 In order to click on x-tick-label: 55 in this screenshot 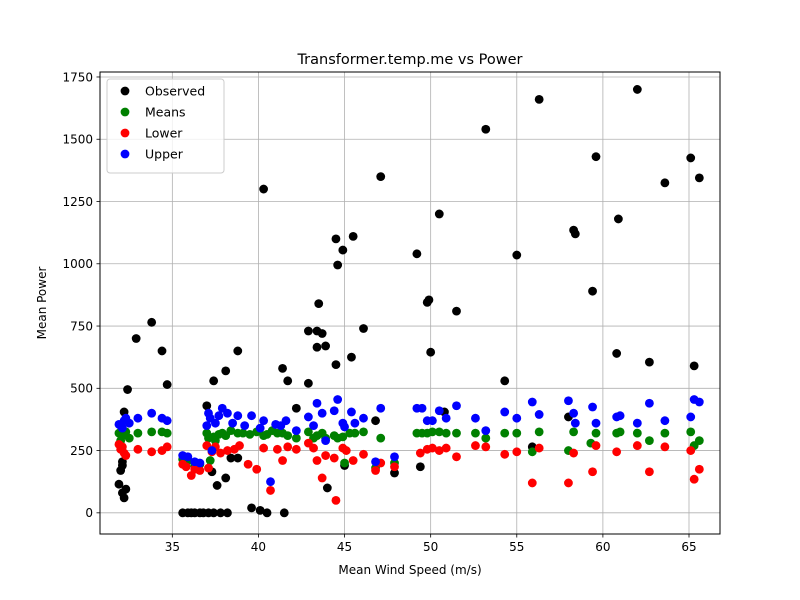, I will do `click(516, 547)`.